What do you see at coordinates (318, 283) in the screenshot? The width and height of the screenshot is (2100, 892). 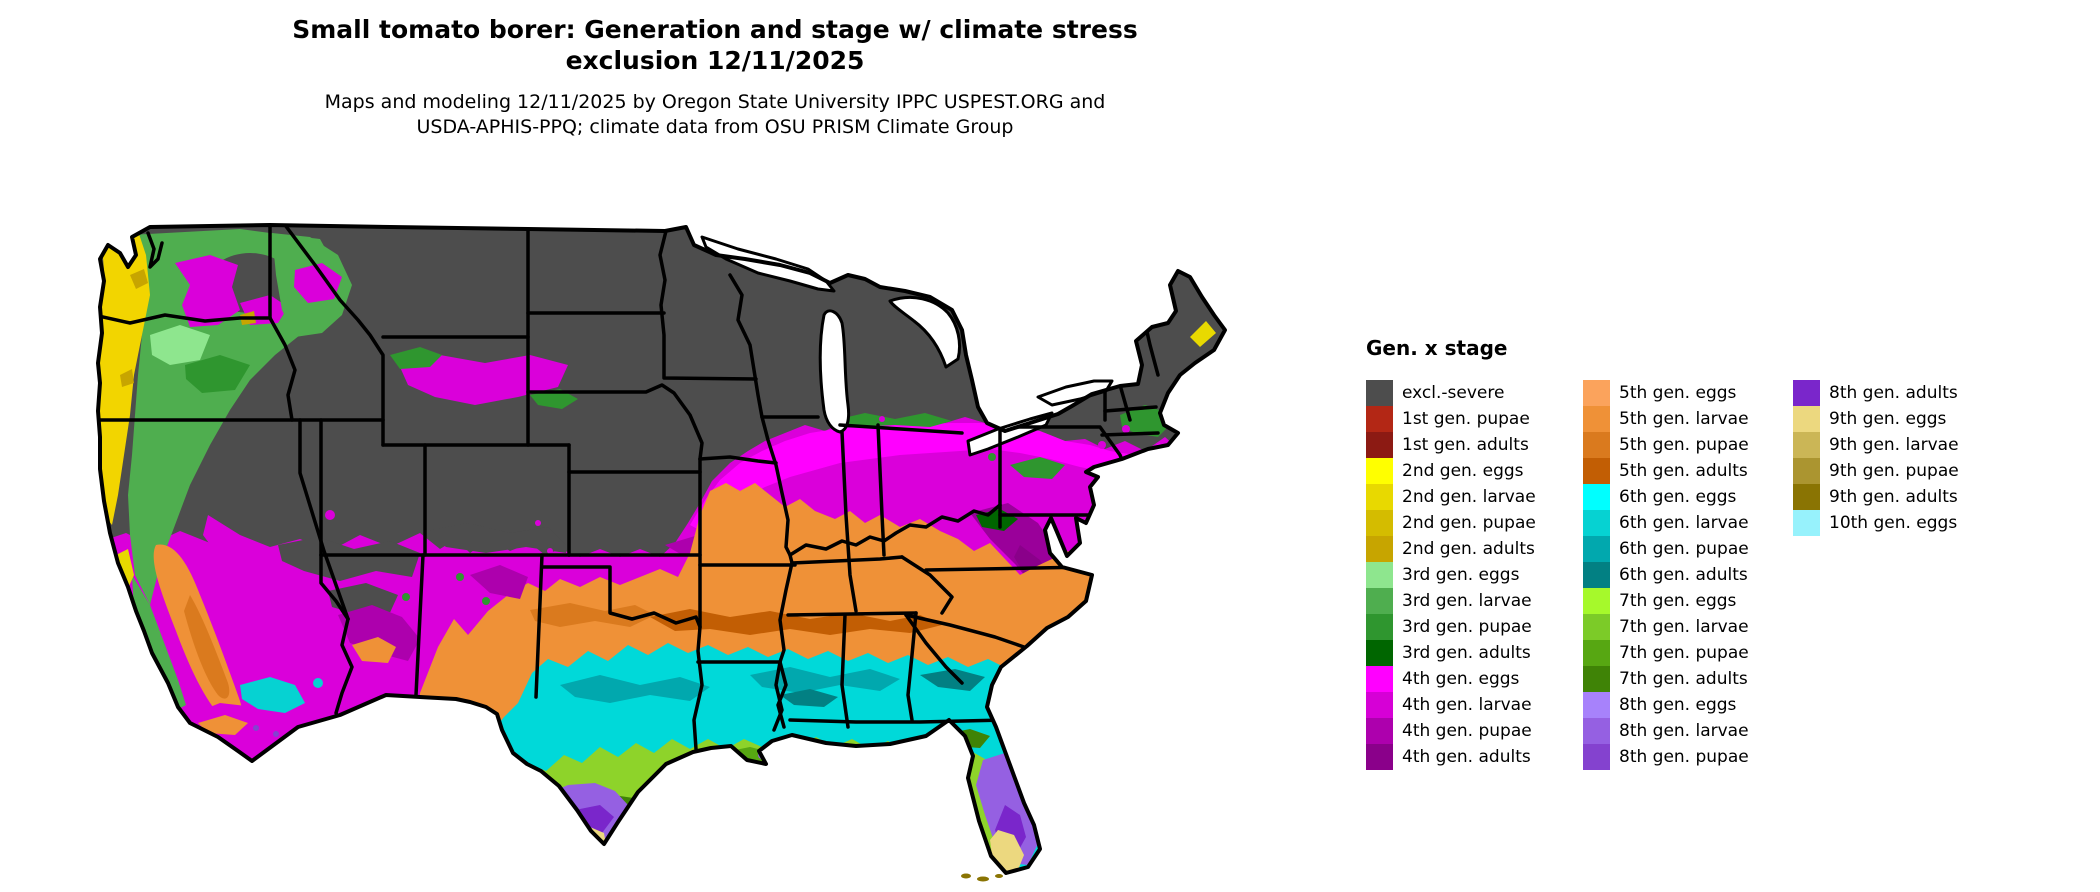 I see `map-region-id-magenta` at bounding box center [318, 283].